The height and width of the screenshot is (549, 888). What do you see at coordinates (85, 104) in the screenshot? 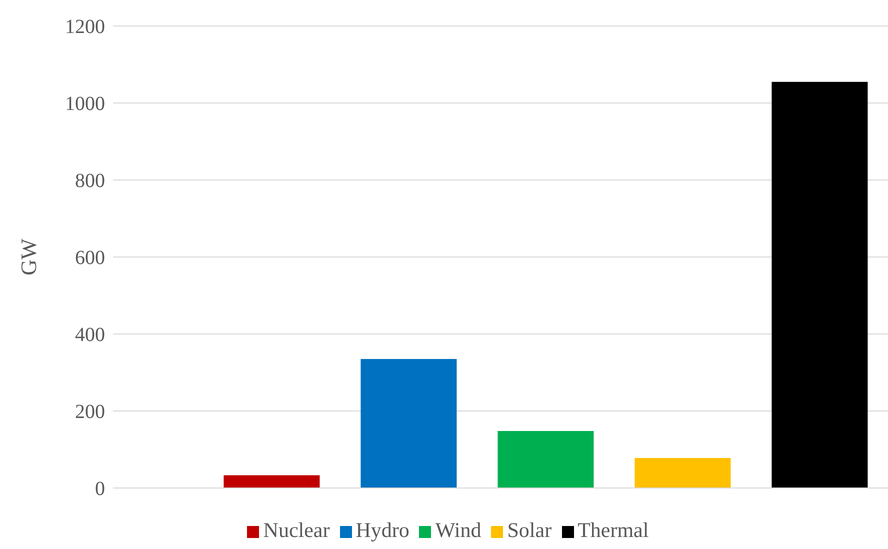
I see `y-tick-label: 1000` at bounding box center [85, 104].